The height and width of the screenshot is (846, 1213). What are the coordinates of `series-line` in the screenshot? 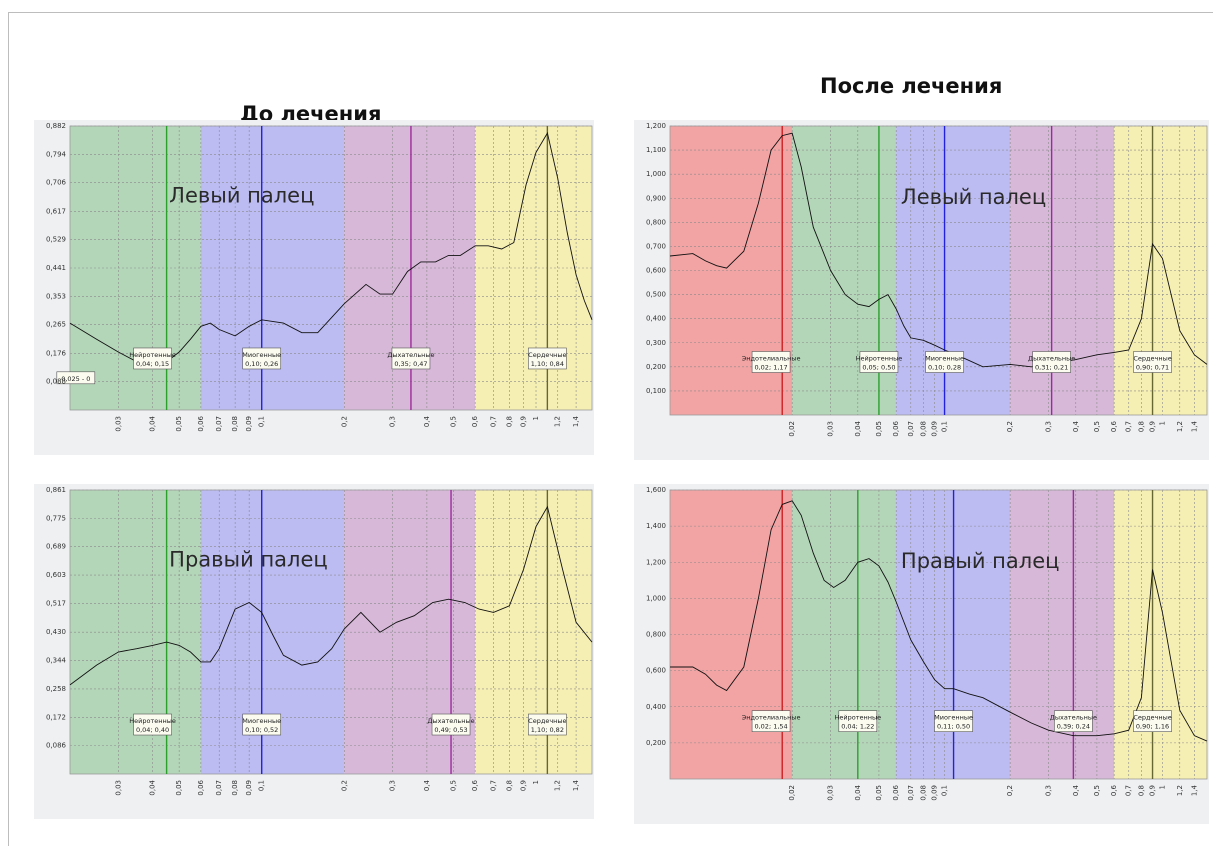 It's located at (938, 250).